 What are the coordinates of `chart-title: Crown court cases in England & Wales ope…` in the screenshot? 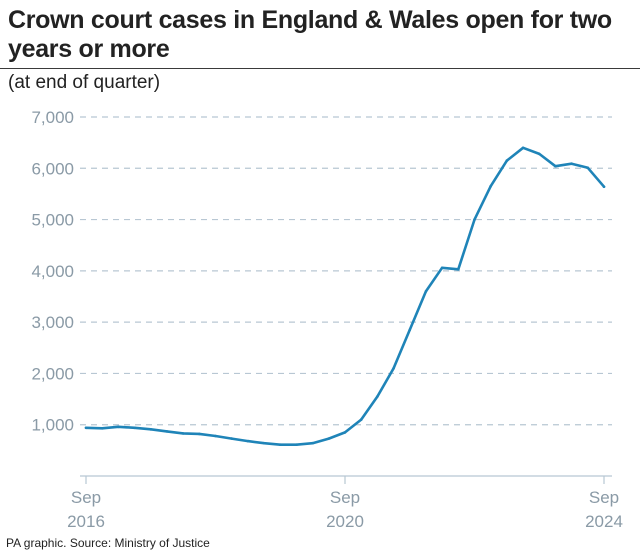 It's located at (310, 34).